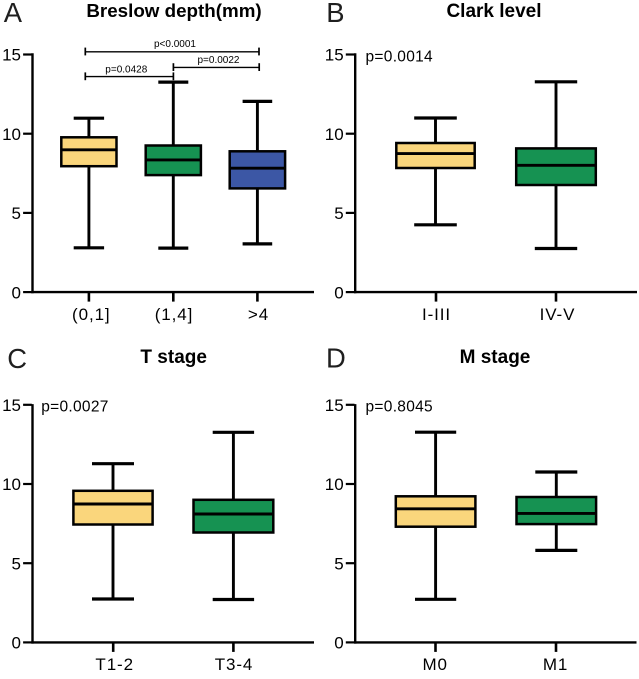 The width and height of the screenshot is (639, 679). What do you see at coordinates (114, 664) in the screenshot?
I see `svg-text: T1-2` at bounding box center [114, 664].